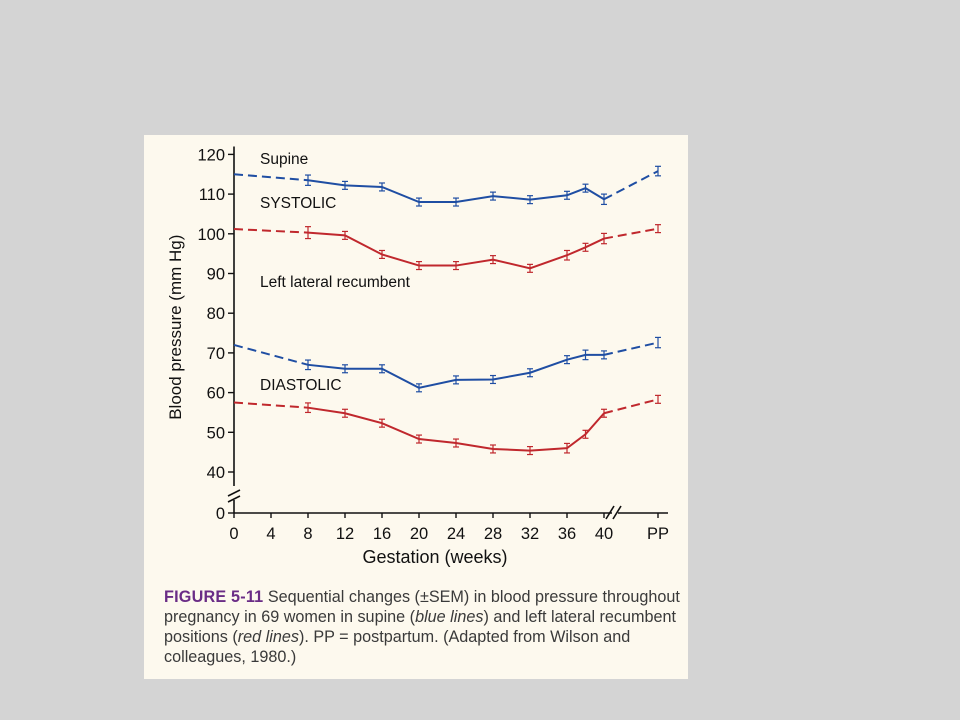 Image resolution: width=960 pixels, height=720 pixels. What do you see at coordinates (345, 534) in the screenshot?
I see `x-tick-label: 12` at bounding box center [345, 534].